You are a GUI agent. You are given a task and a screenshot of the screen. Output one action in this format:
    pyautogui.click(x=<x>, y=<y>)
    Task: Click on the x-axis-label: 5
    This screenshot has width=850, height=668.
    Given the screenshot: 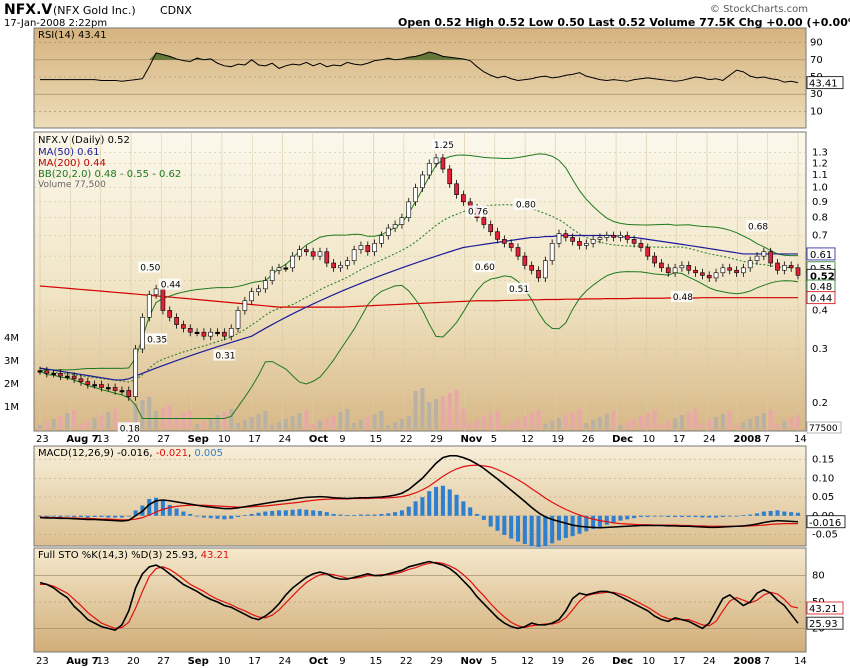 What is the action you would take?
    pyautogui.click(x=494, y=439)
    